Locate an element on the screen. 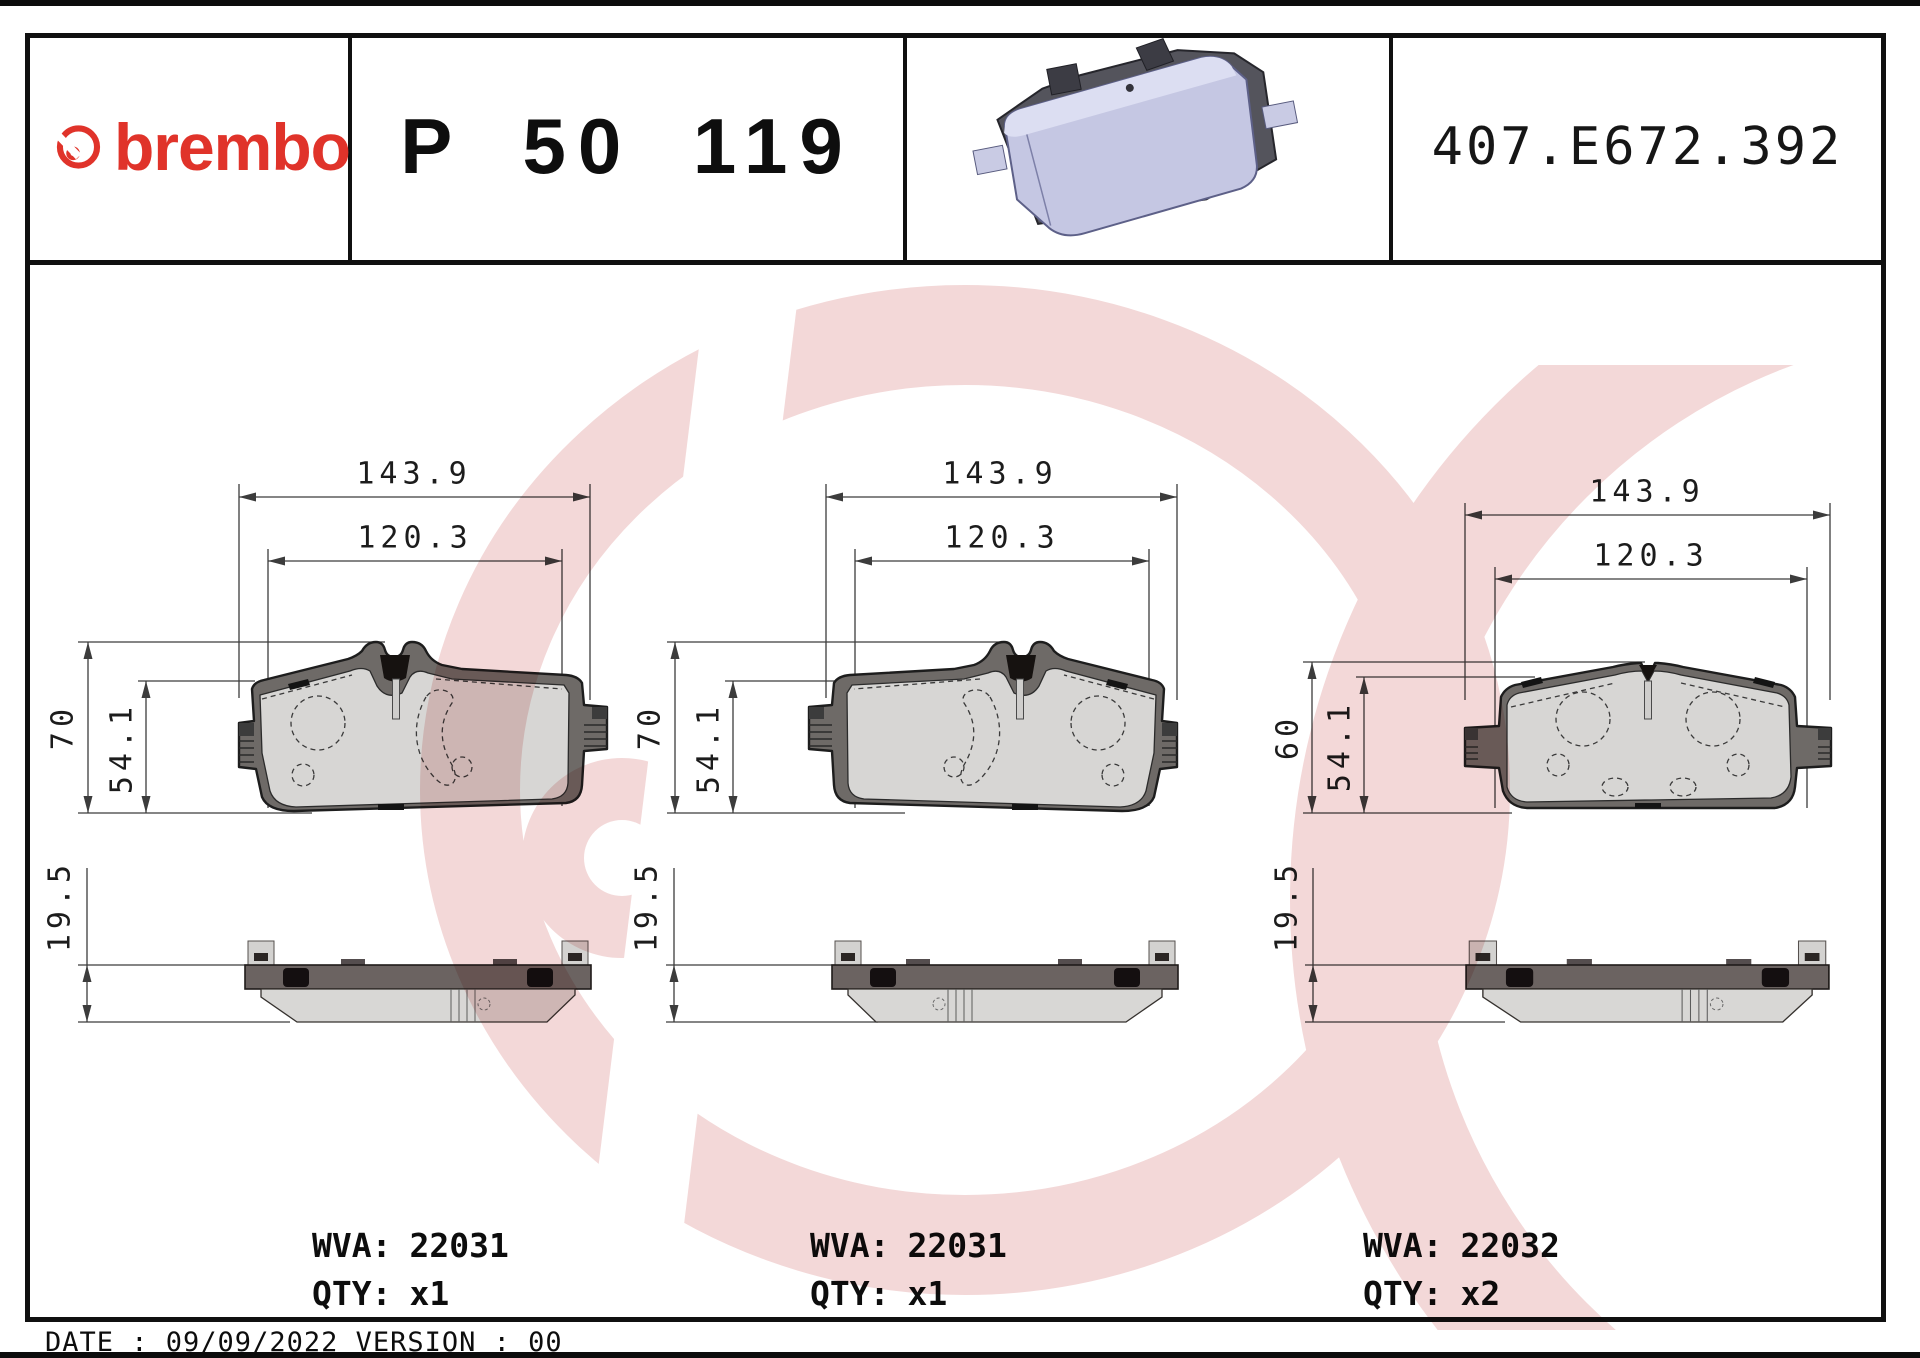  spec-block-3: WVA: 22032 QTY: x2 is located at coordinates (1461, 1274).